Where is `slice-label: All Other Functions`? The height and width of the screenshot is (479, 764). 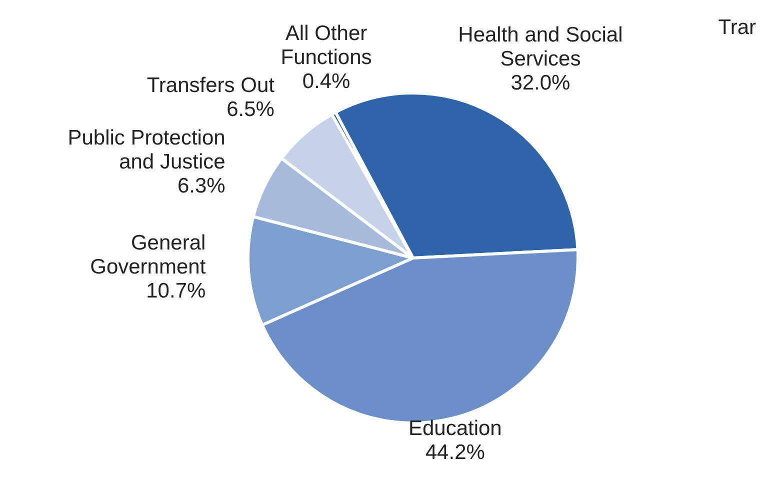
slice-label: All Other Functions is located at coordinates (326, 46).